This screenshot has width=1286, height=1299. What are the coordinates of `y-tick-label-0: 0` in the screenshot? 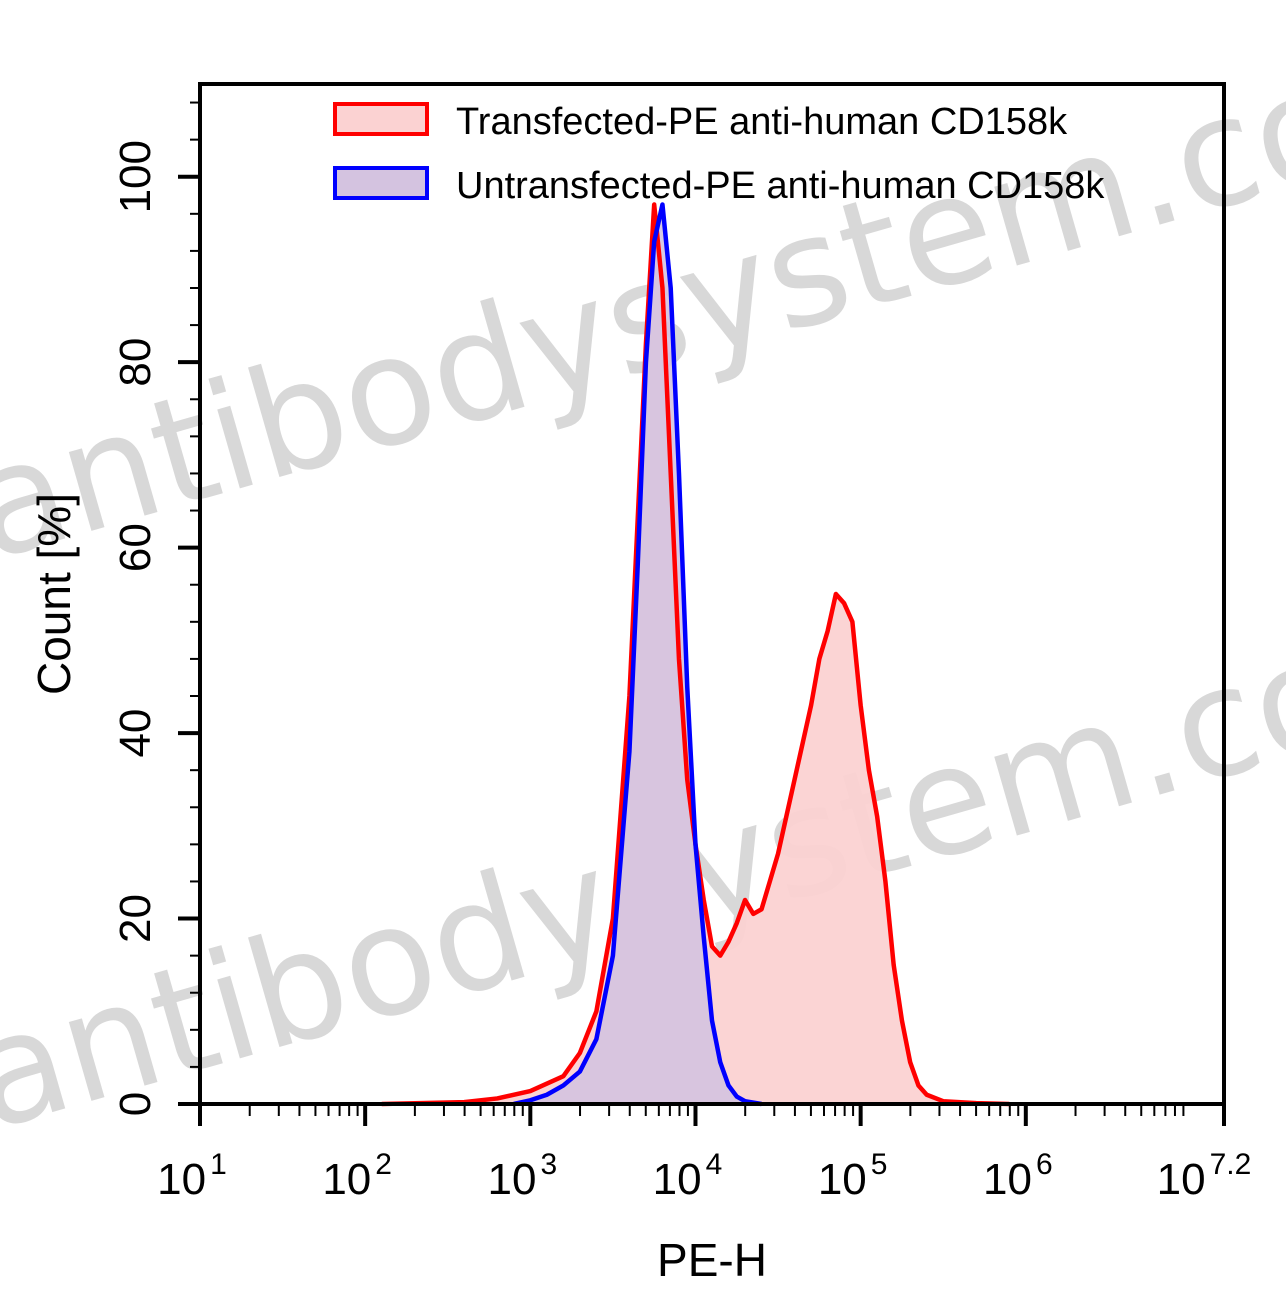 It's located at (135, 1104).